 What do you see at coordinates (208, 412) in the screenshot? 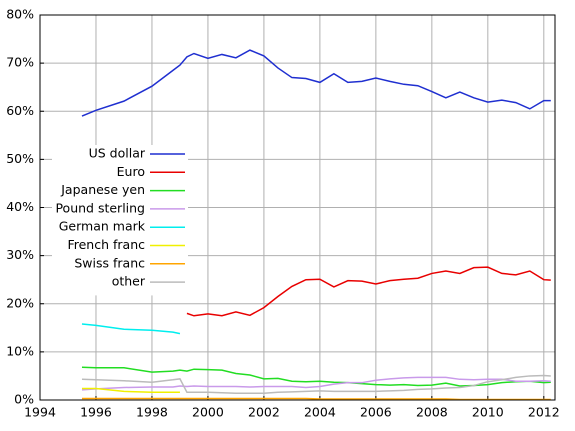
I see `x-tick-label: 2000` at bounding box center [208, 412].